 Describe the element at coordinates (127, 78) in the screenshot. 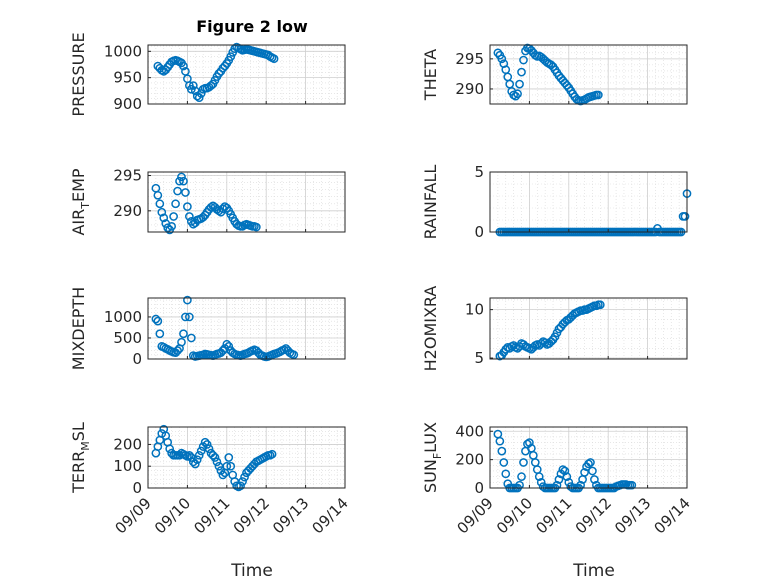

I see `y-tick-label: 950` at that location.